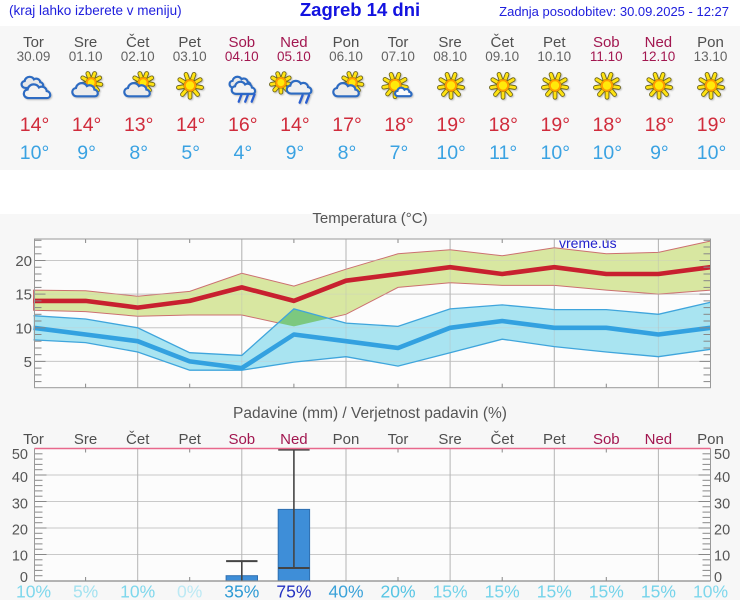 The image size is (740, 600). Describe the element at coordinates (85, 591) in the screenshot. I see `svg-text: 5%` at that location.